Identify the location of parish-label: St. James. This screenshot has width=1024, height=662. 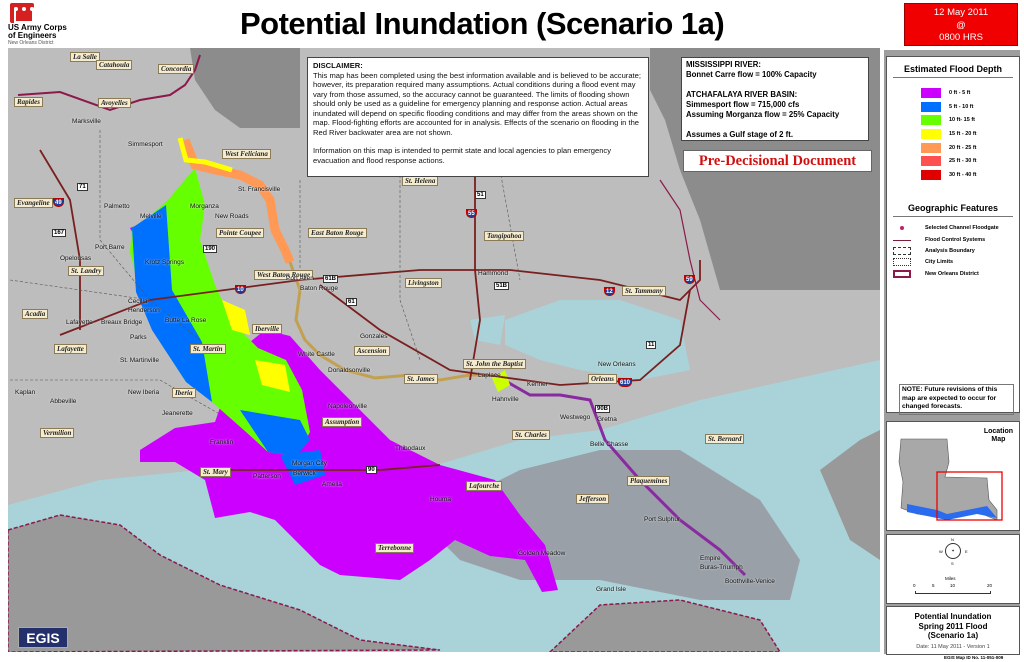
(421, 379).